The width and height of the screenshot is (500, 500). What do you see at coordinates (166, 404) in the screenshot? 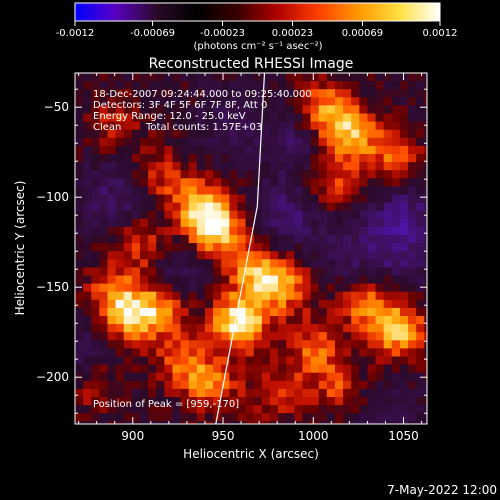
I see `peak-position-label: Position of Peak = [959,-170]` at bounding box center [166, 404].